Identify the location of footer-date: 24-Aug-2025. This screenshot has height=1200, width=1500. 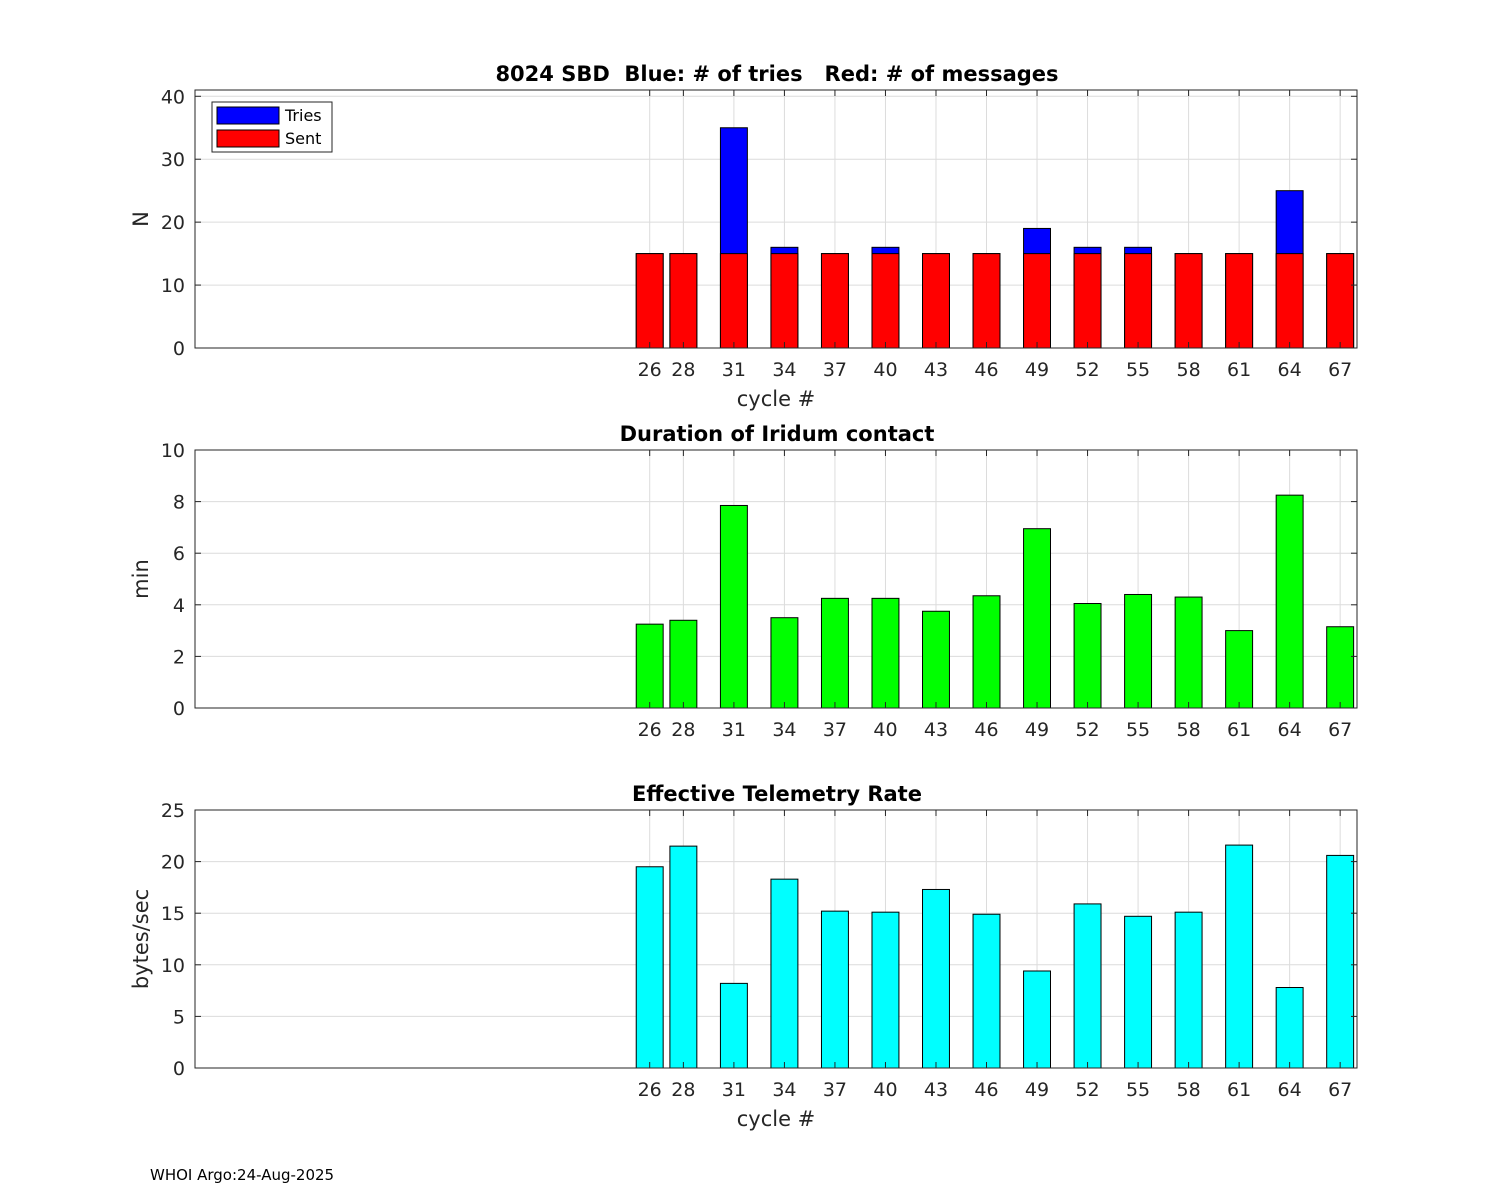
(286, 1175).